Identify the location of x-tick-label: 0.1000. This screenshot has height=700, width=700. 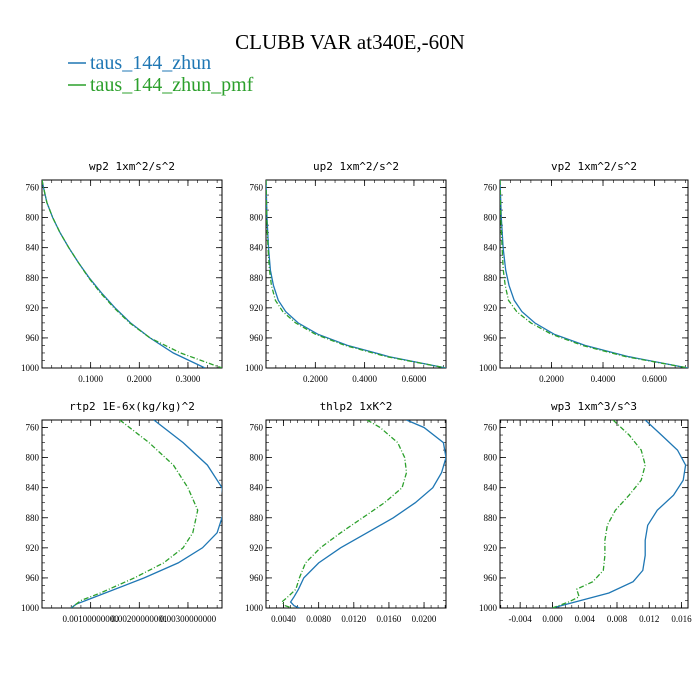
(90, 379).